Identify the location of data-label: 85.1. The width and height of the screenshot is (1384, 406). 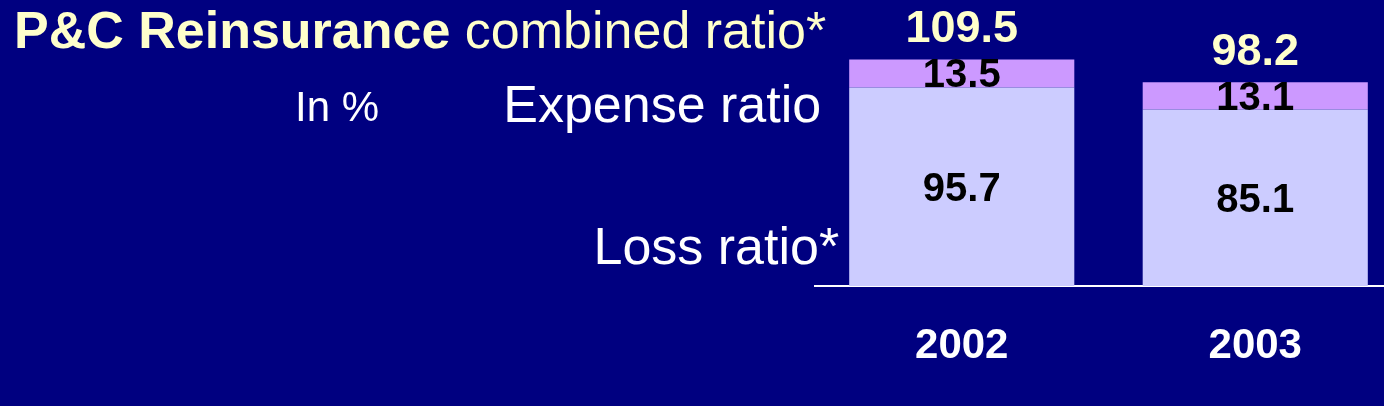
(1255, 197).